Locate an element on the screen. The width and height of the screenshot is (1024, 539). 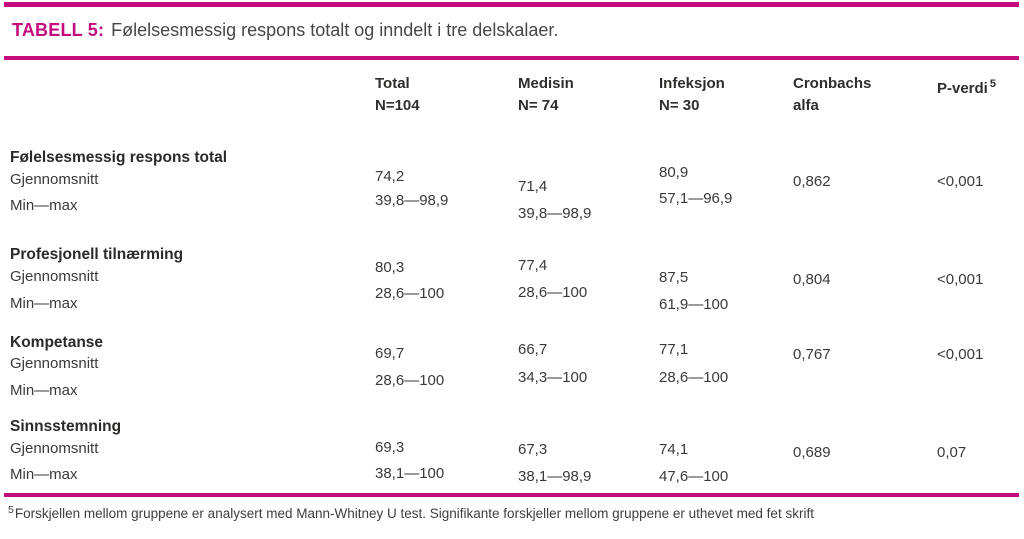
section-1-range-total: 39,8—98,9 is located at coordinates (412, 200).